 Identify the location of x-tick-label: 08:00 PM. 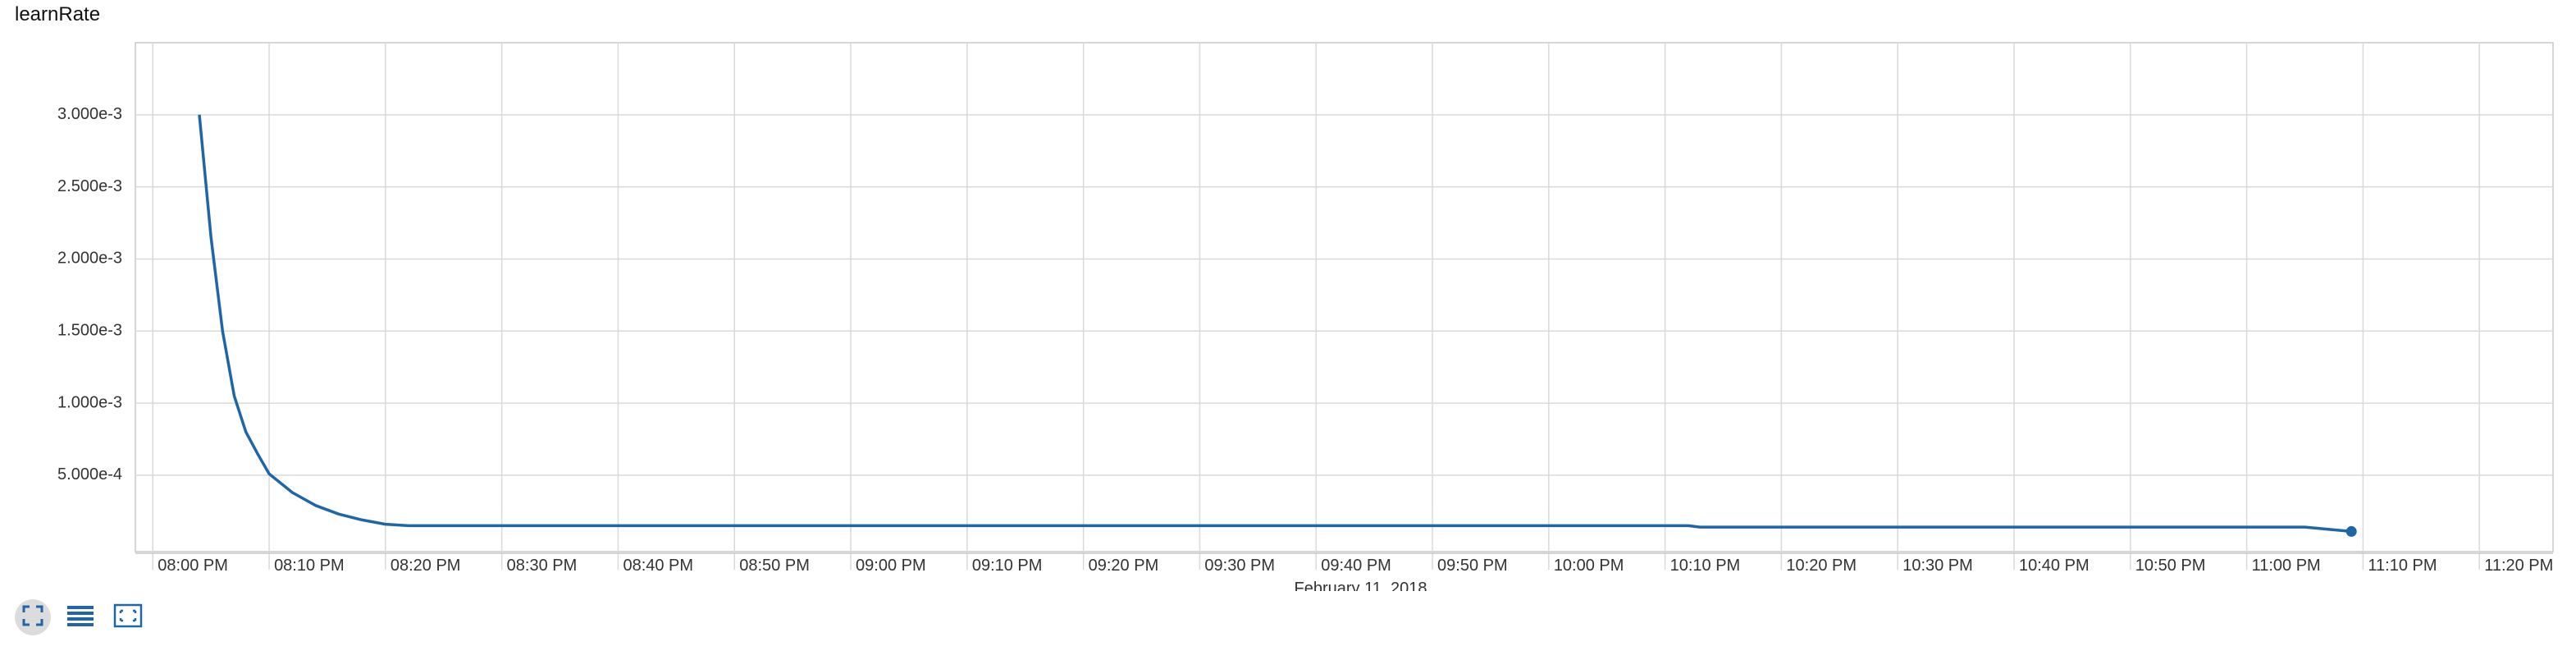
(193, 566).